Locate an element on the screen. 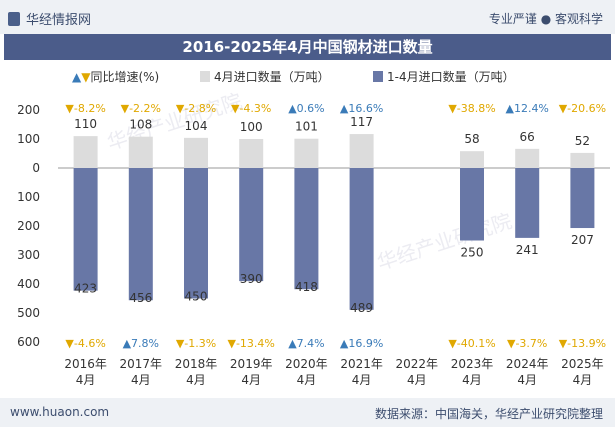 The height and width of the screenshot is (427, 615). bar-monthly-label: 108 is located at coordinates (140, 125).